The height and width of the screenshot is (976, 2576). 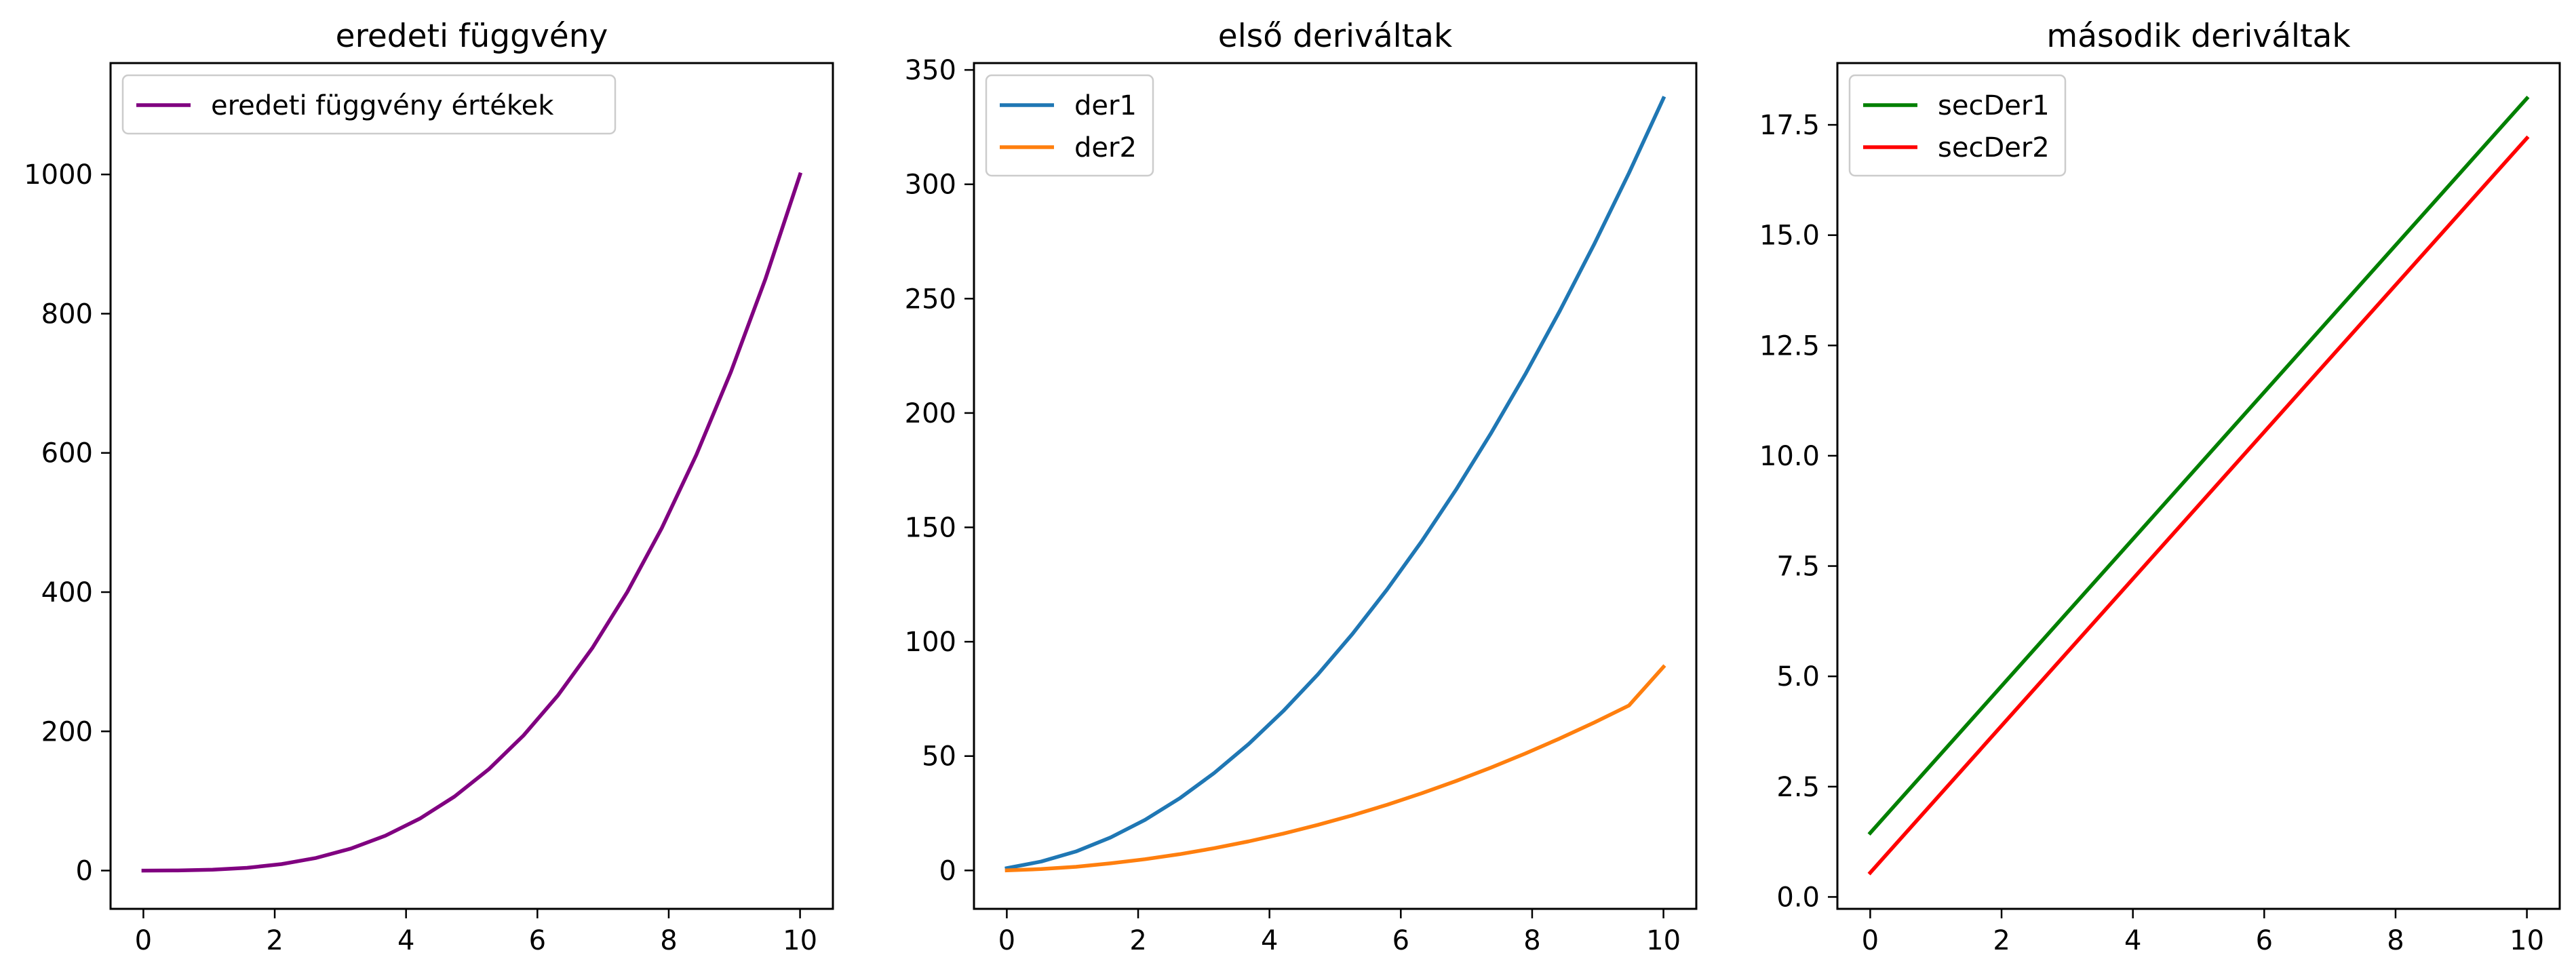 What do you see at coordinates (1798, 676) in the screenshot?
I see `y-tick-label: 5.0` at bounding box center [1798, 676].